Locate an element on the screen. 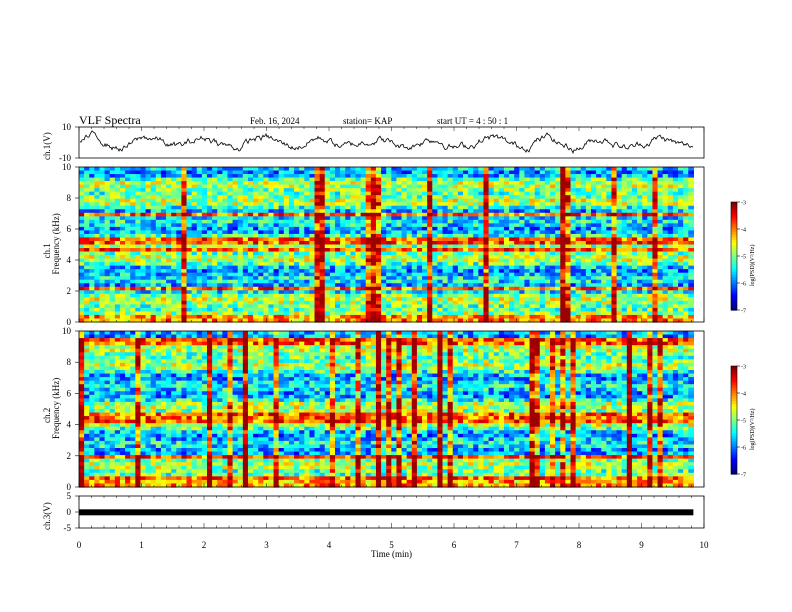 Image resolution: width=792 pixels, height=612 pixels. ch2-spectrogram-colorbar is located at coordinates (734, 420).